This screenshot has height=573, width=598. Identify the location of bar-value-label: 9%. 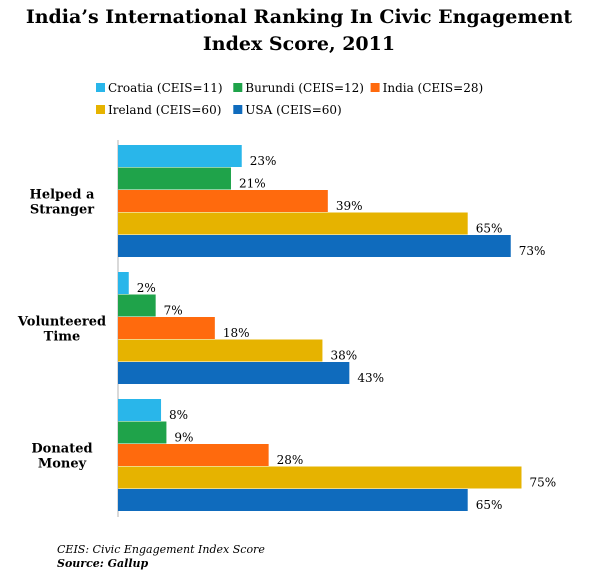
(183, 438).